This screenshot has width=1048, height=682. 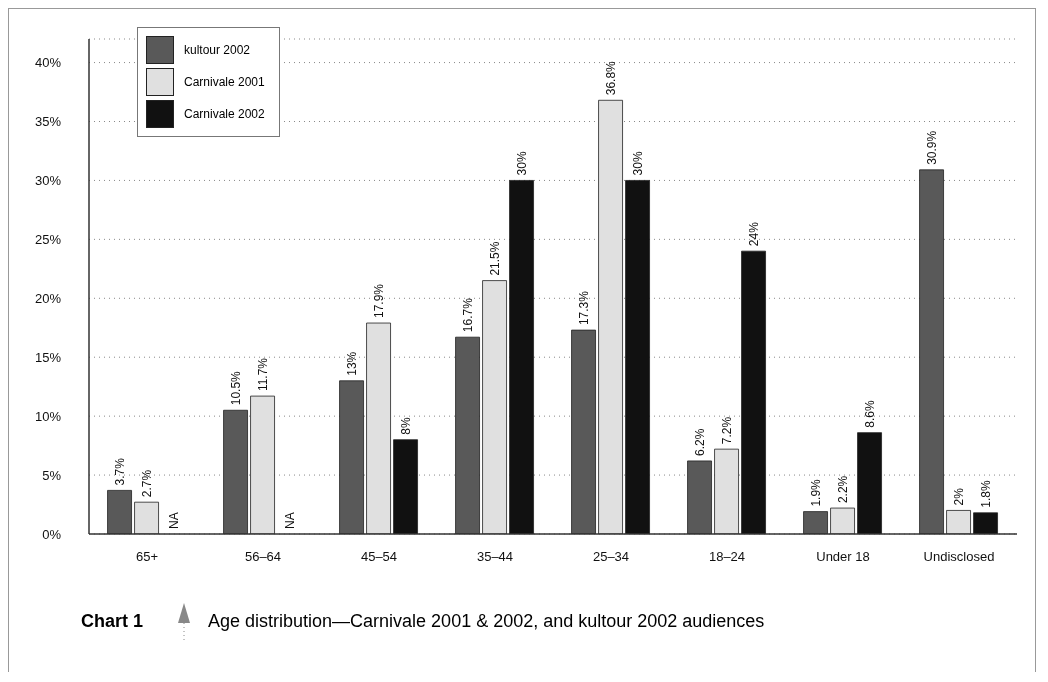 What do you see at coordinates (224, 82) in the screenshot?
I see `legend-label: Carnivale 2001` at bounding box center [224, 82].